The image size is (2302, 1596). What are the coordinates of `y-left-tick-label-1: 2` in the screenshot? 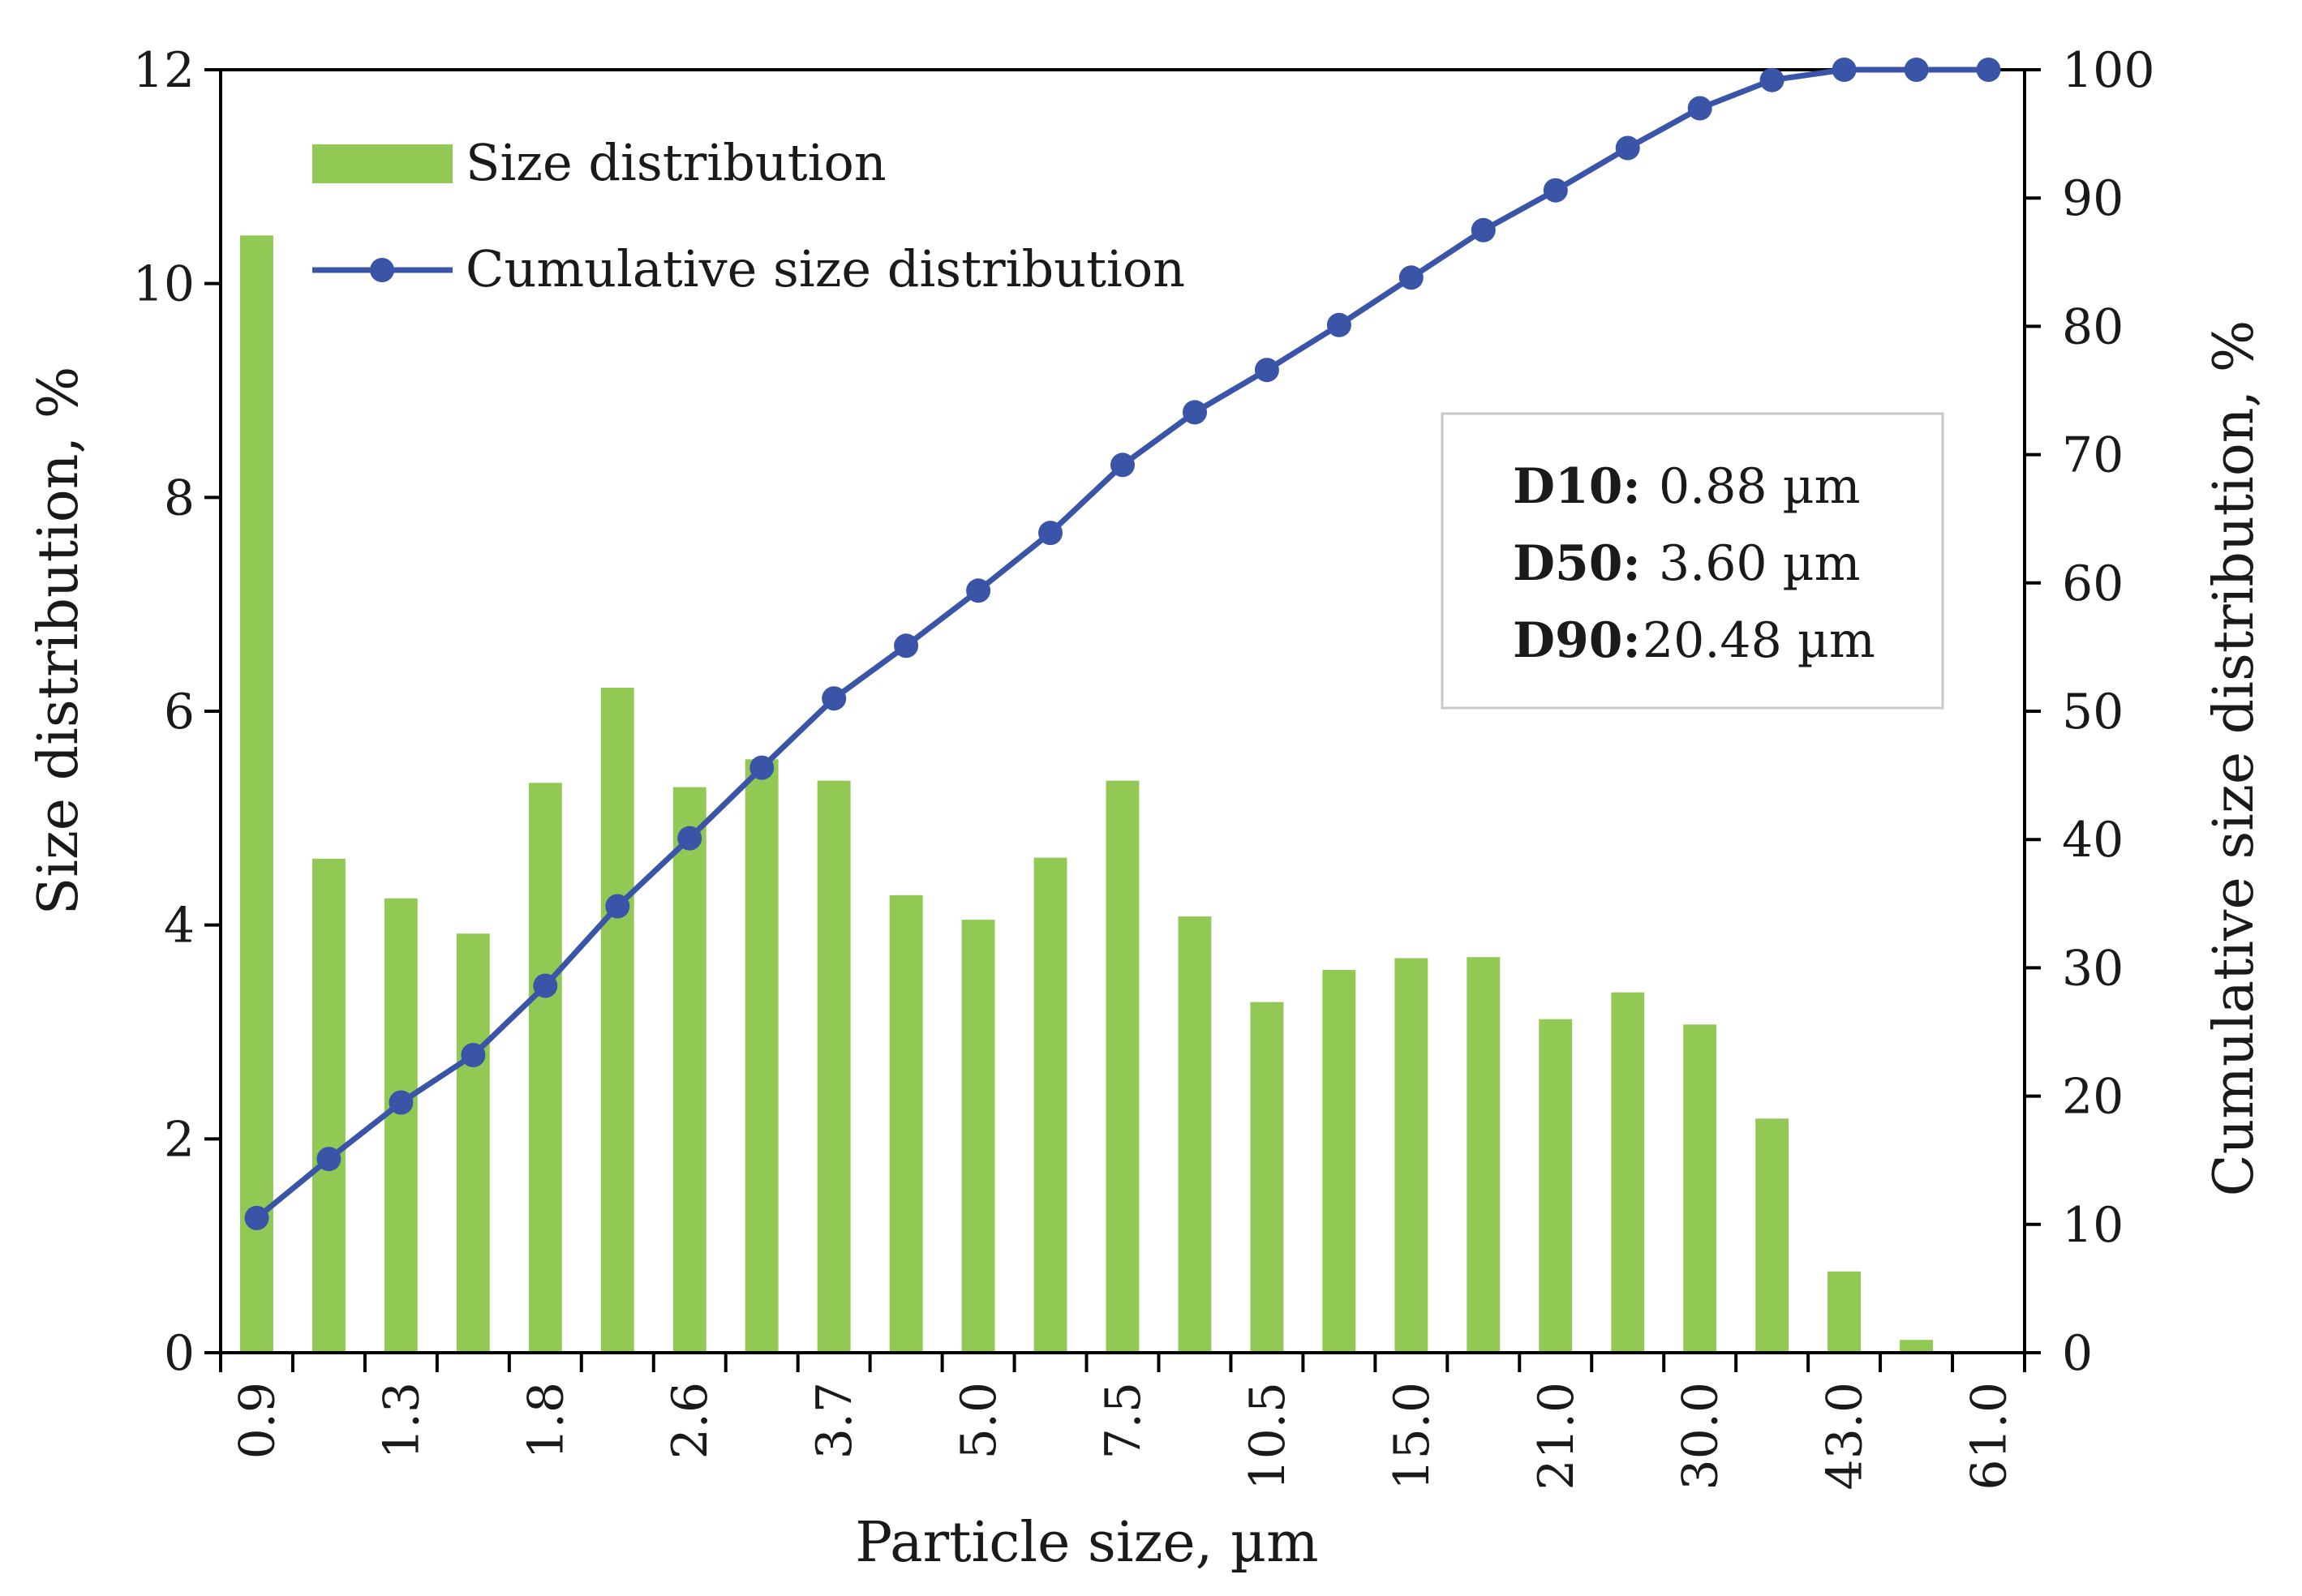 It's located at (179, 1139).